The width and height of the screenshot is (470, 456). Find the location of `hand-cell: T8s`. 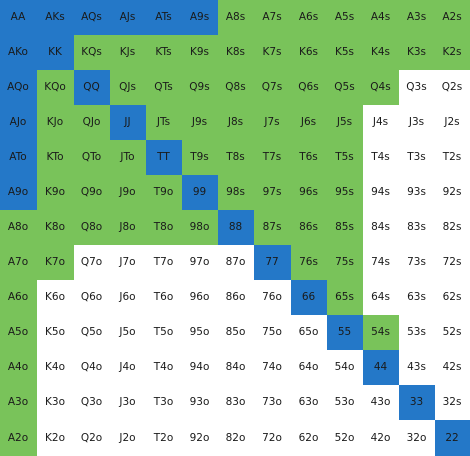

hand-cell: T8s is located at coordinates (236, 157).